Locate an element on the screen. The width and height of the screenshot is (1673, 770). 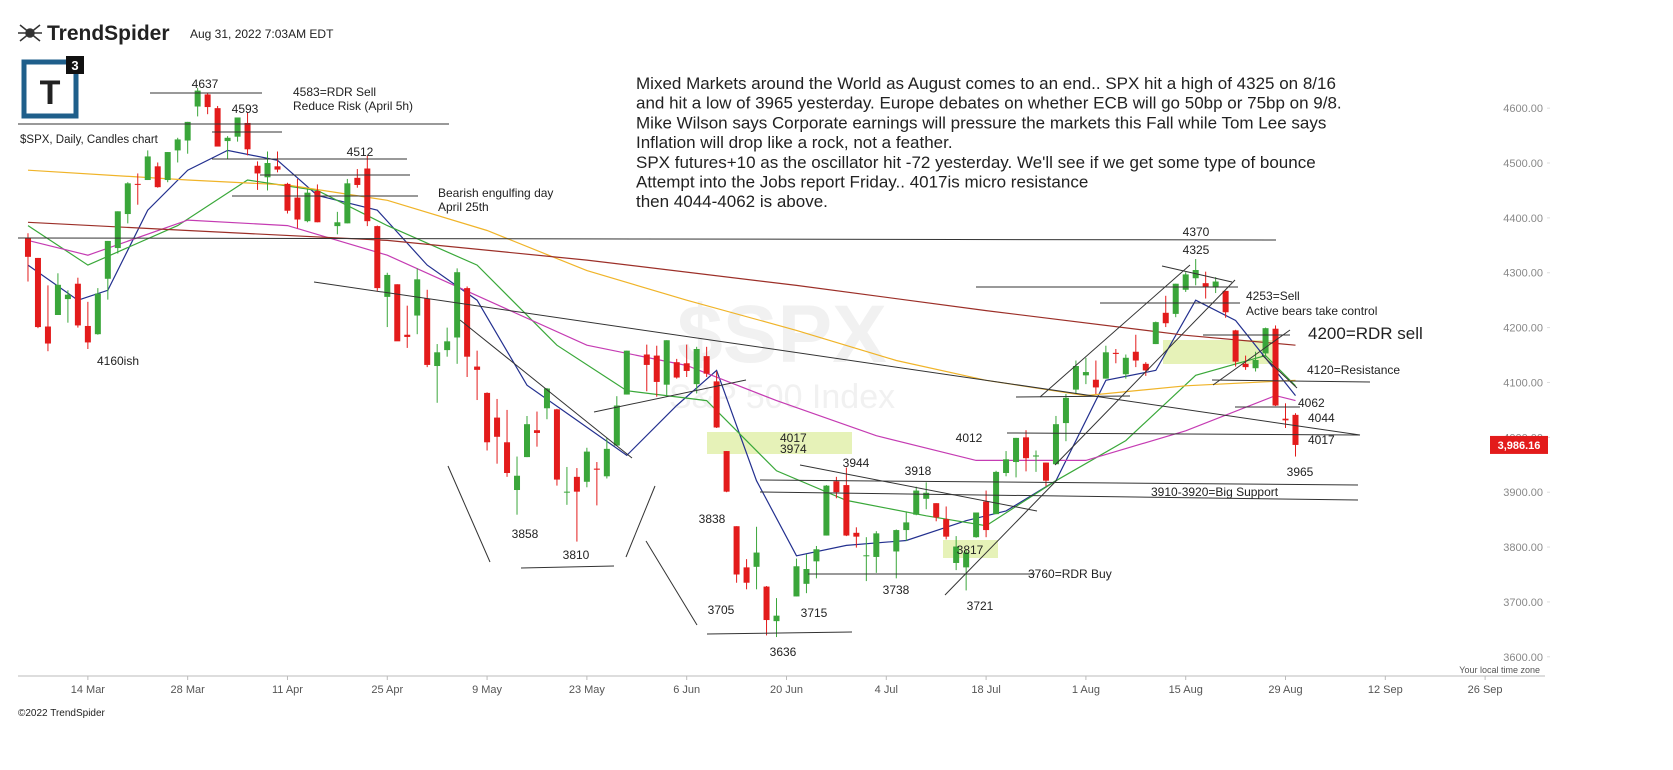
annotation: Reduce Risk (April 5h) is located at coordinates (353, 106).